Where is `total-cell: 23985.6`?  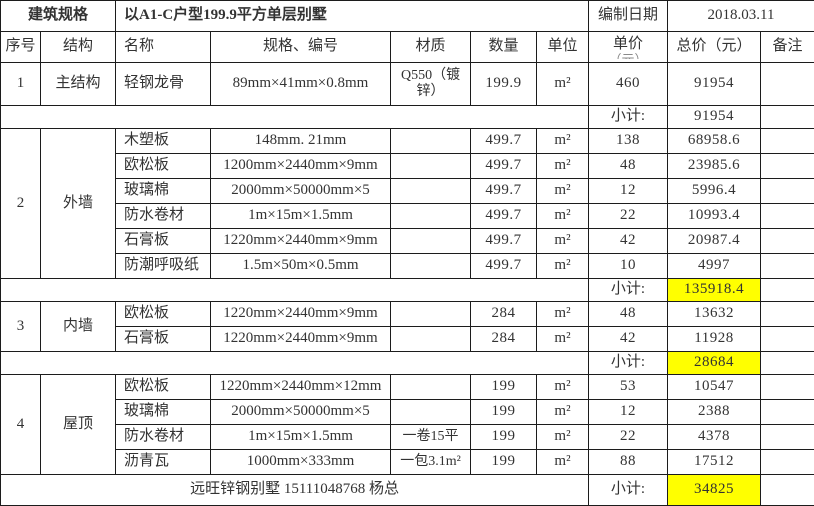
total-cell: 23985.6 is located at coordinates (714, 166).